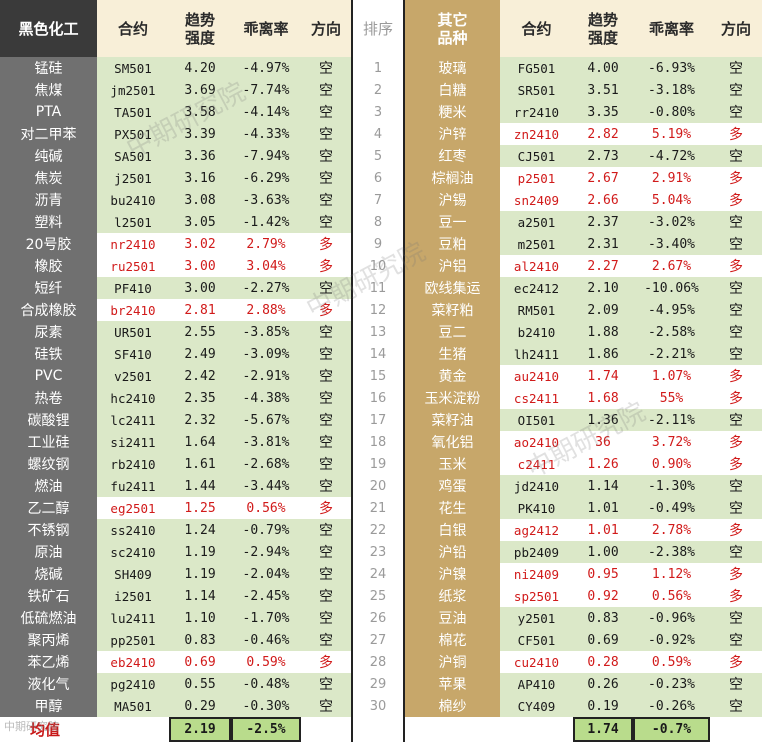  I want to click on right-trend-cell: 0.92, so click(603, 596).